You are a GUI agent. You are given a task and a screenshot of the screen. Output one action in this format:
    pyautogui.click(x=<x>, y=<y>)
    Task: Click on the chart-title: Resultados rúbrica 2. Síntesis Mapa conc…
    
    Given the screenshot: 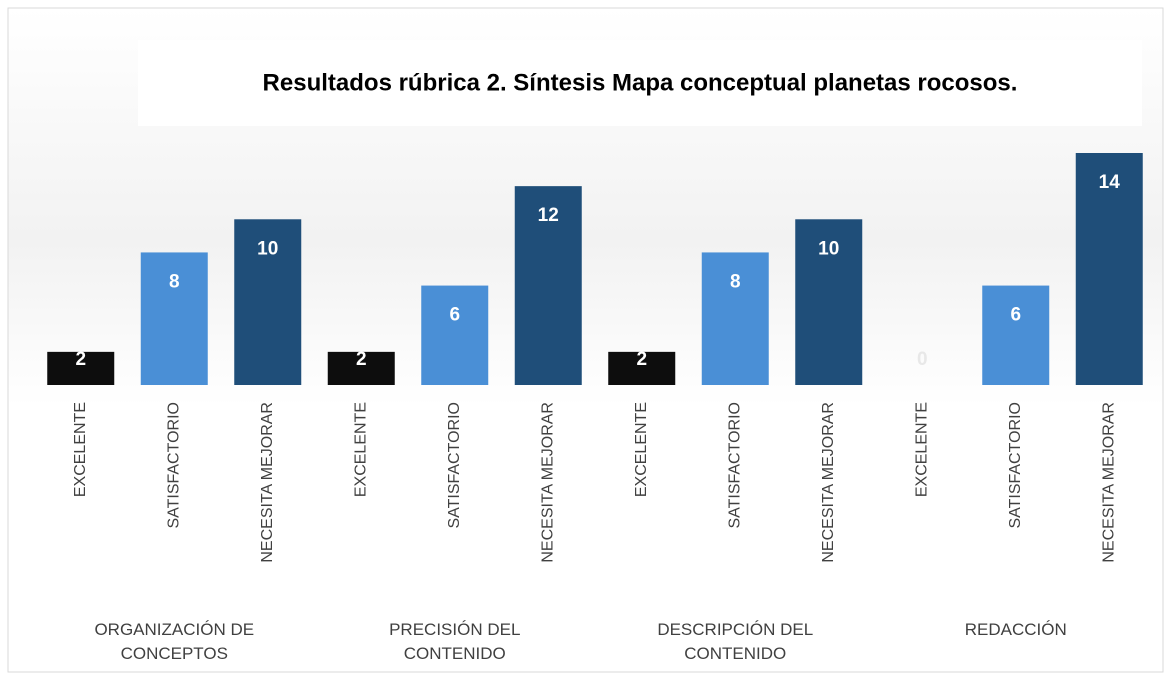 What is the action you would take?
    pyautogui.click(x=640, y=82)
    